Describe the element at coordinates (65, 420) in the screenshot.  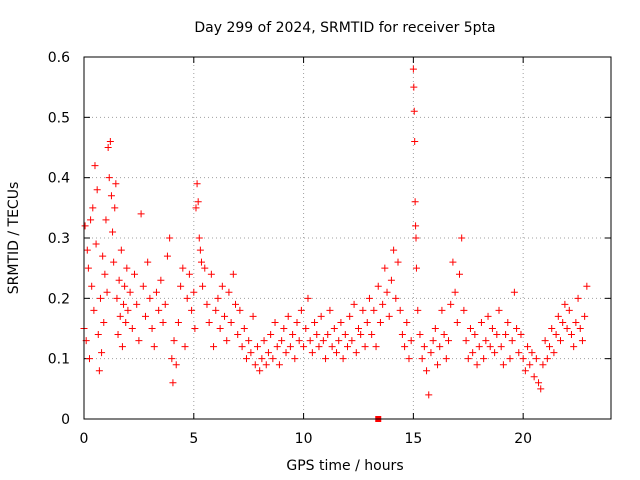
I see `y-tick-label: 0` at that location.